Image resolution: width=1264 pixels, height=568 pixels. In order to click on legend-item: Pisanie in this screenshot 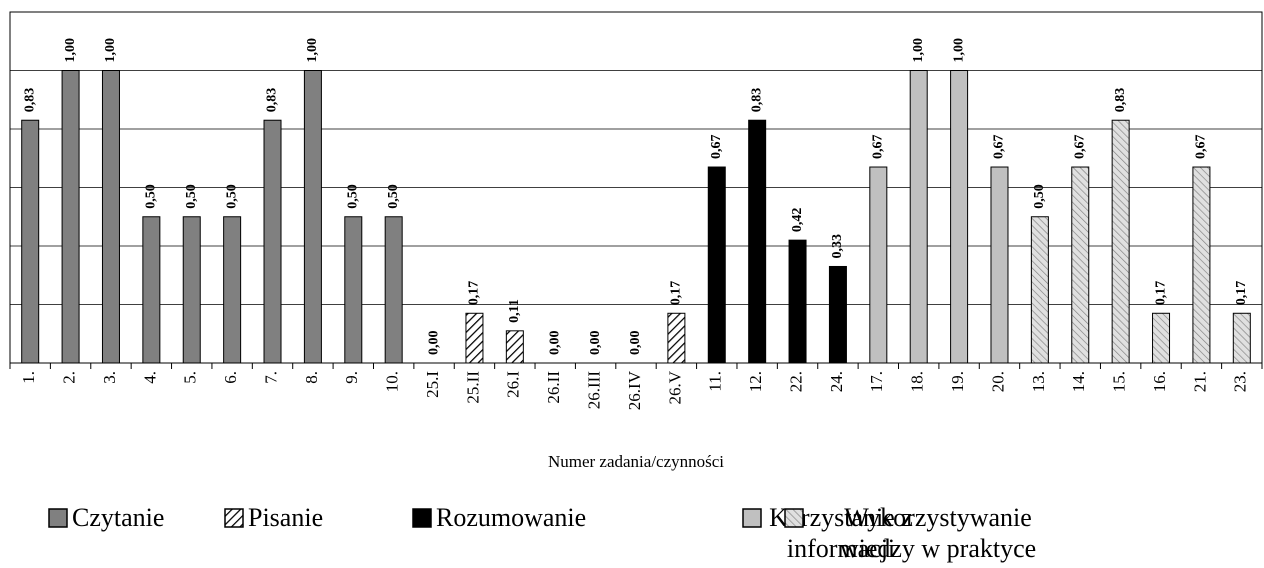, I will do `click(273, 517)`.